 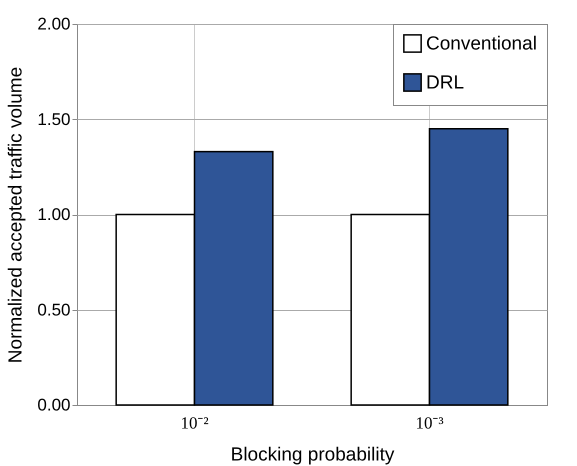 What do you see at coordinates (312, 455) in the screenshot?
I see `x-axis-title: Blocking probability` at bounding box center [312, 455].